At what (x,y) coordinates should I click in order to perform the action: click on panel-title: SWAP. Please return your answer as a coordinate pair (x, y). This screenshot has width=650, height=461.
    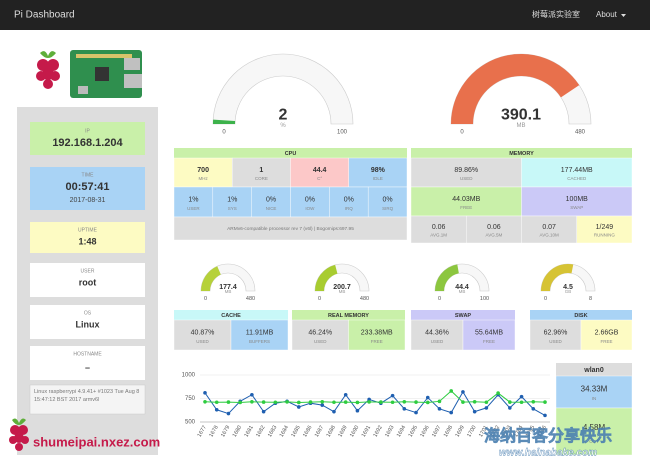
    Looking at the image, I should click on (463, 316).